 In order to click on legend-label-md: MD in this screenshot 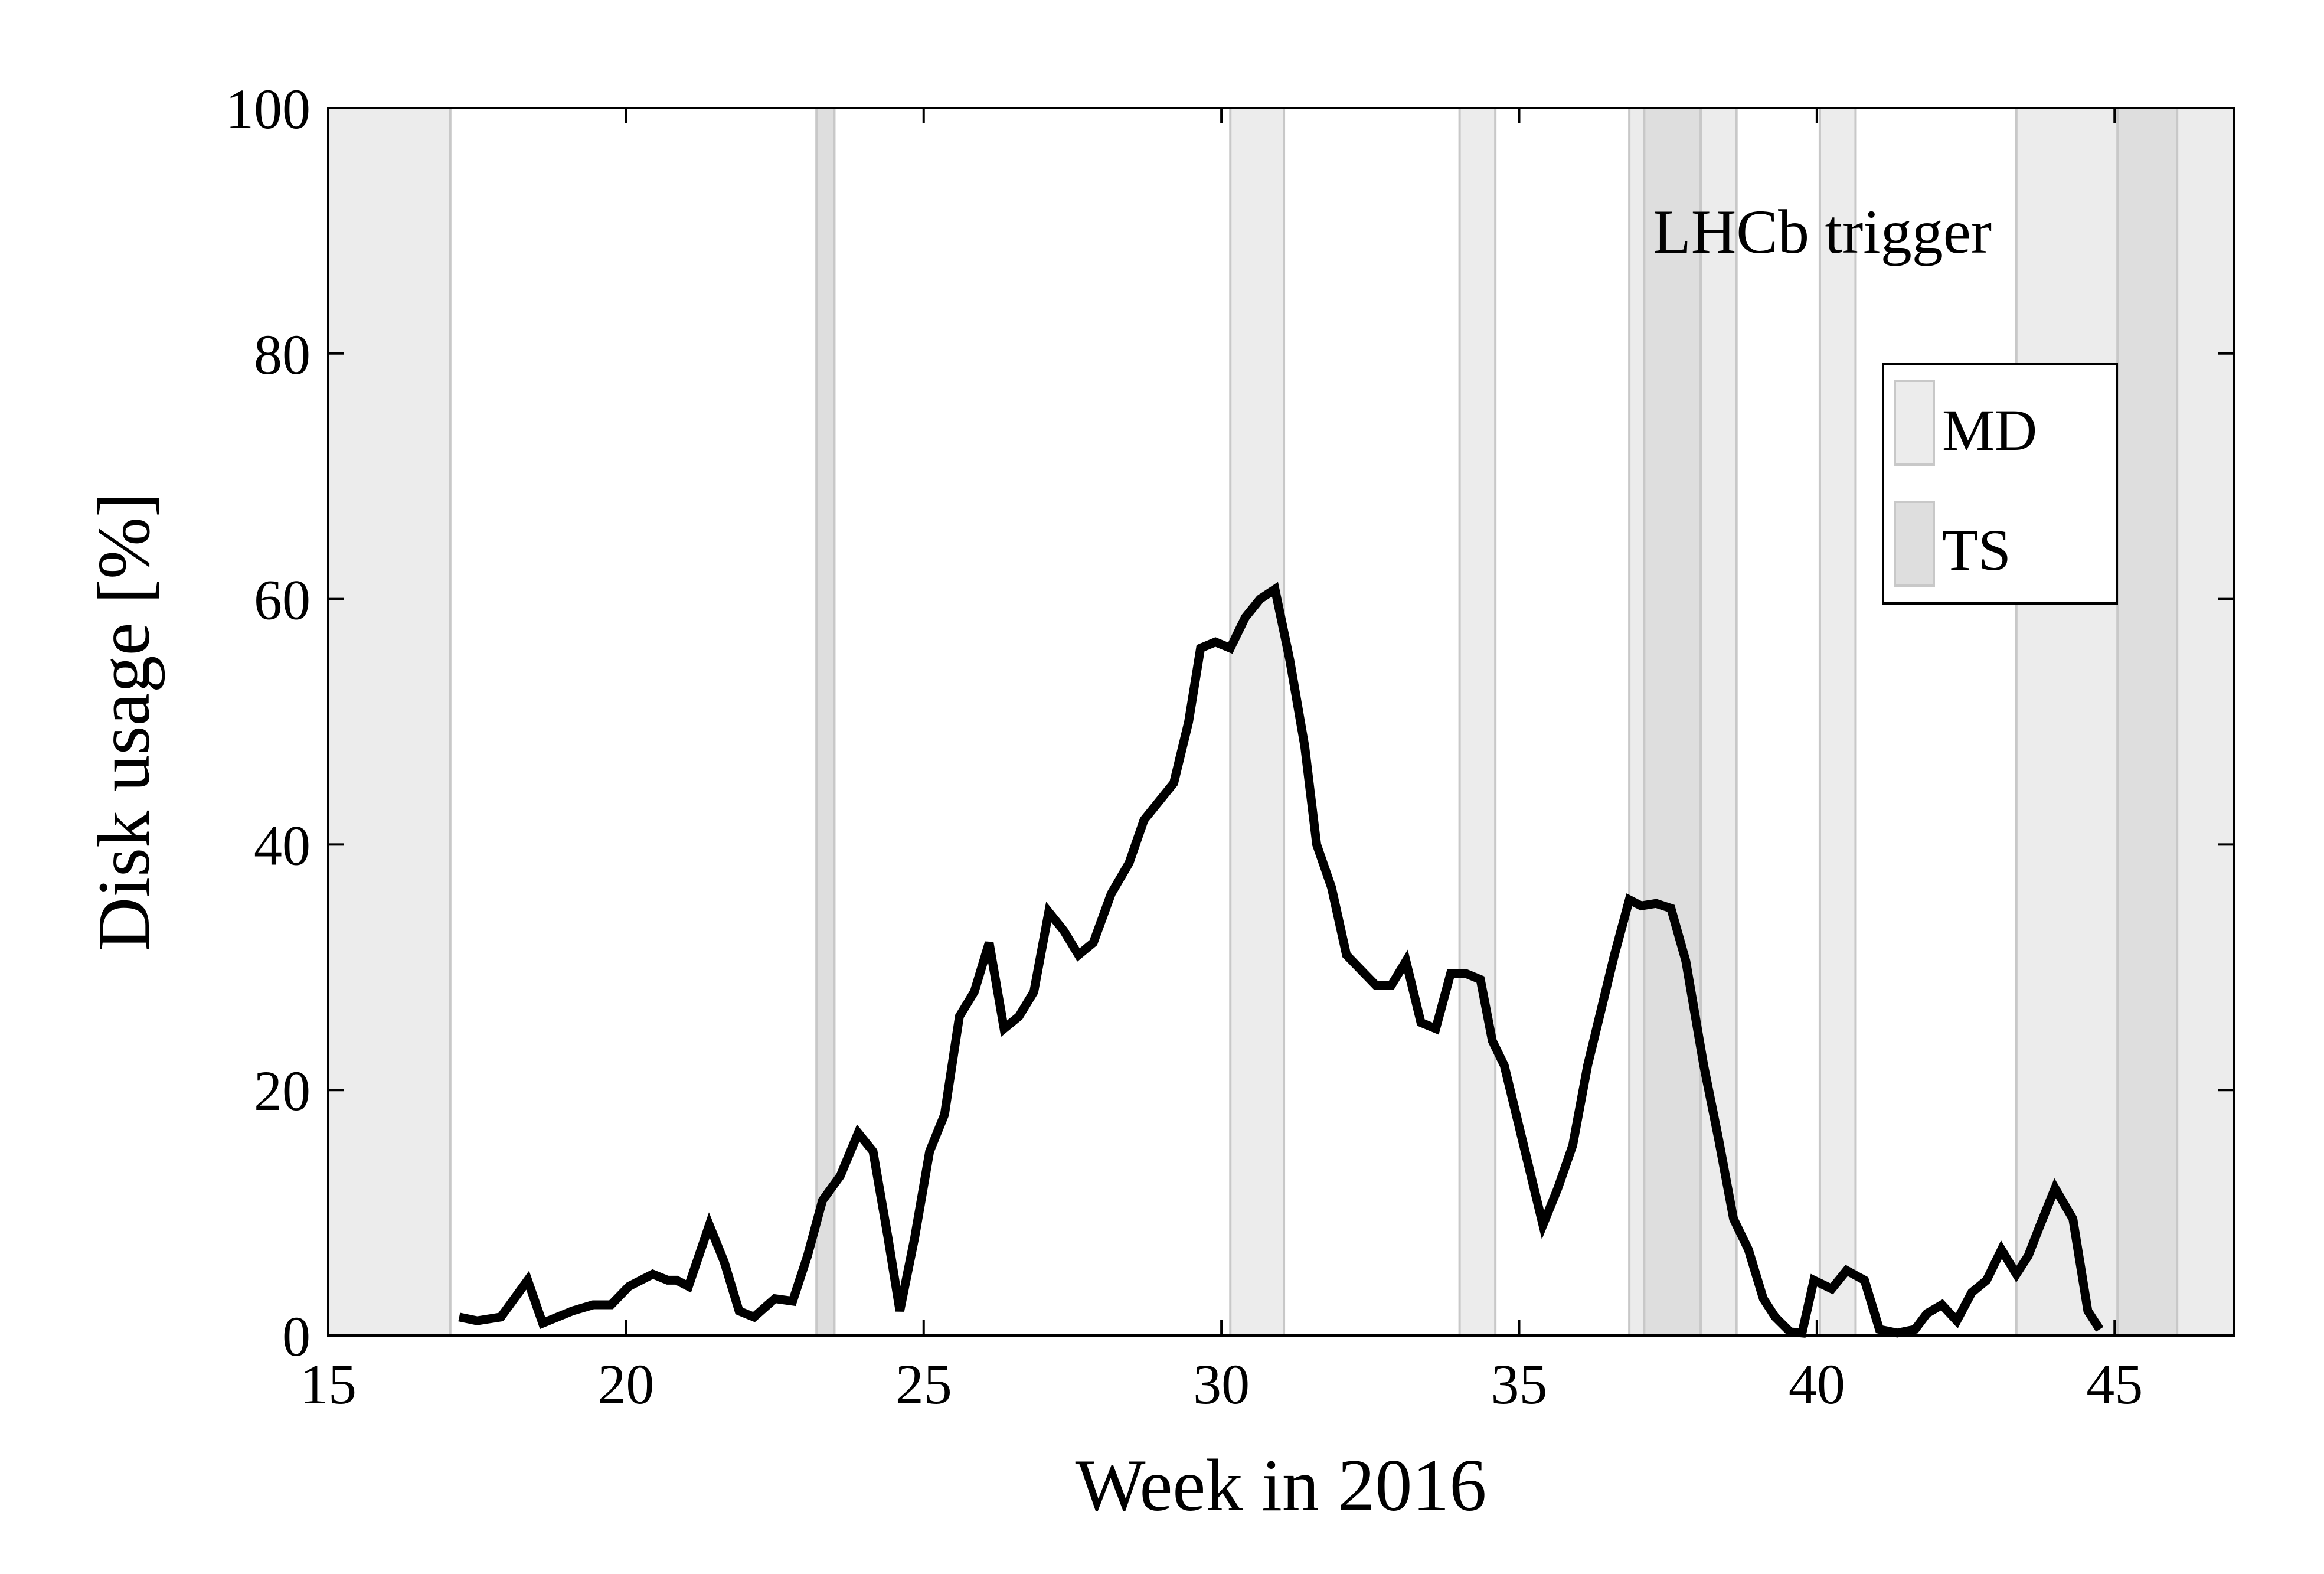, I will do `click(1989, 430)`.